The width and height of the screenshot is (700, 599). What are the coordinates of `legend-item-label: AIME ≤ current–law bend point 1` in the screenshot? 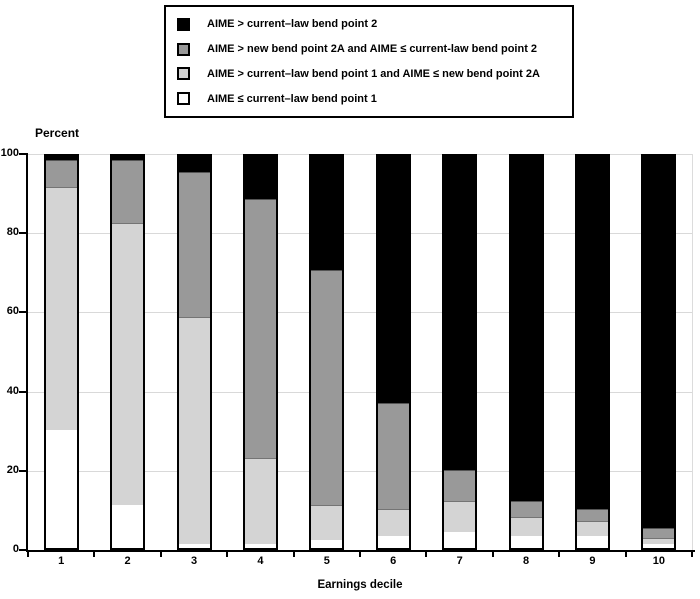 It's located at (292, 98).